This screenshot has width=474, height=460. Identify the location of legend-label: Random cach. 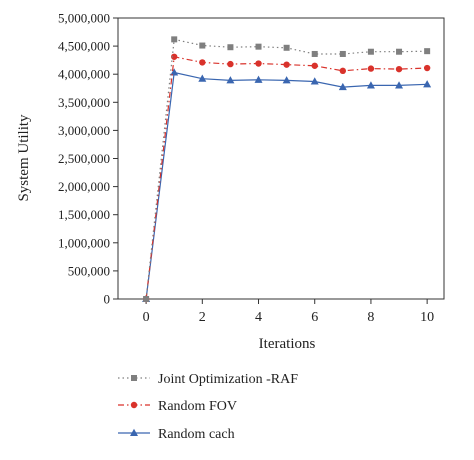
(196, 434).